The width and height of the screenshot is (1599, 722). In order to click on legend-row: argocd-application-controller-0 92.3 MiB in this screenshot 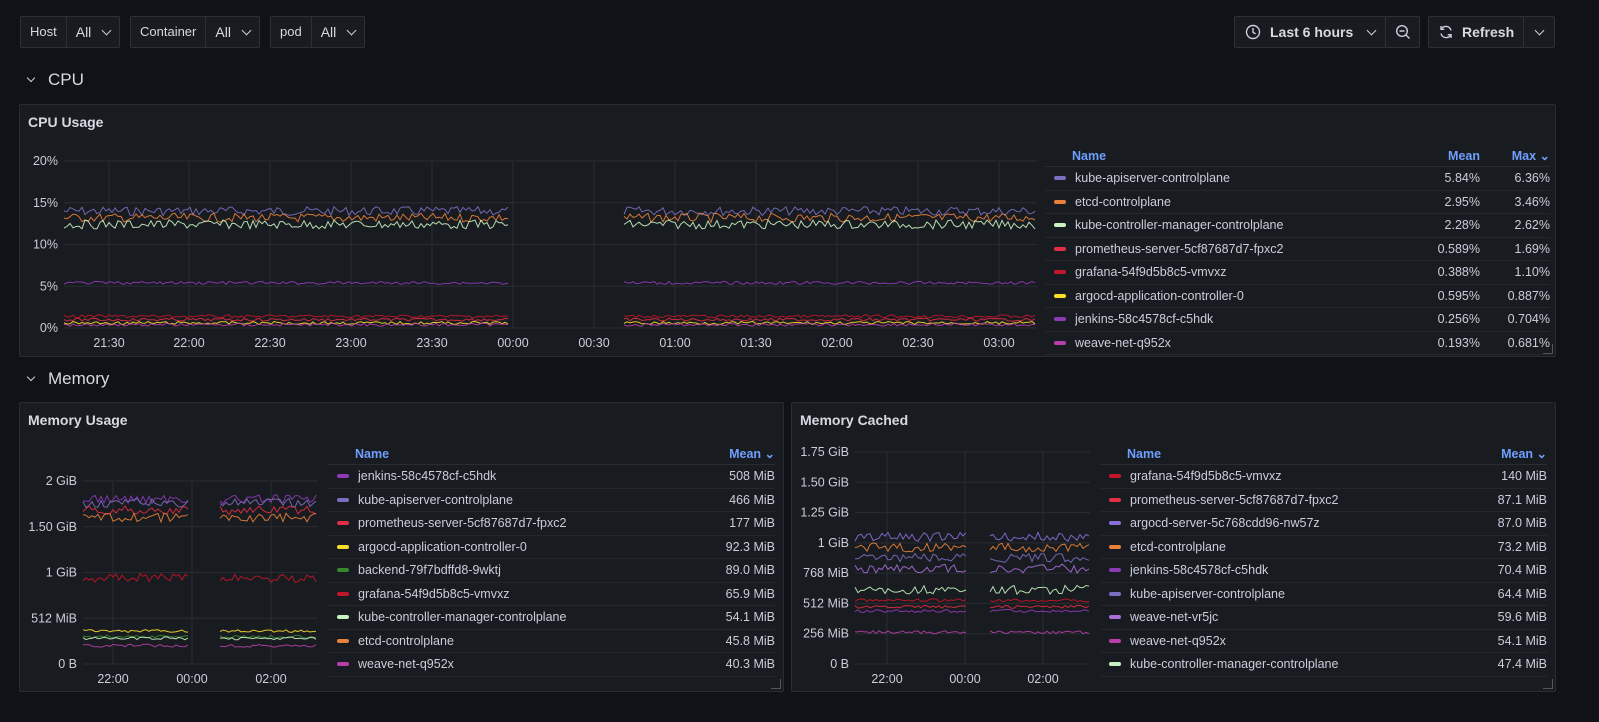, I will do `click(551, 547)`.